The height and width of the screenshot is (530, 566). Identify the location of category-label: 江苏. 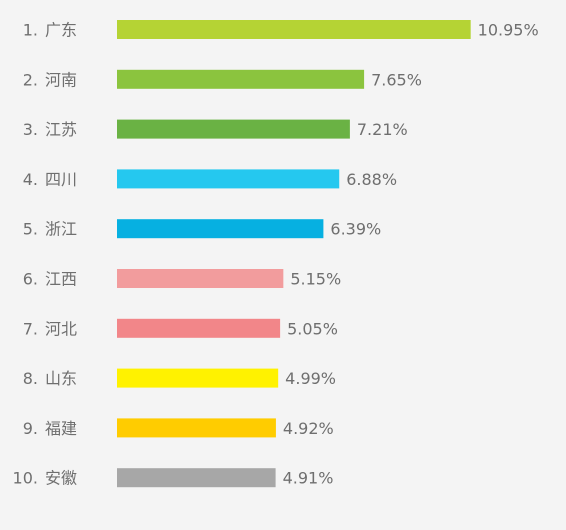
(61, 129).